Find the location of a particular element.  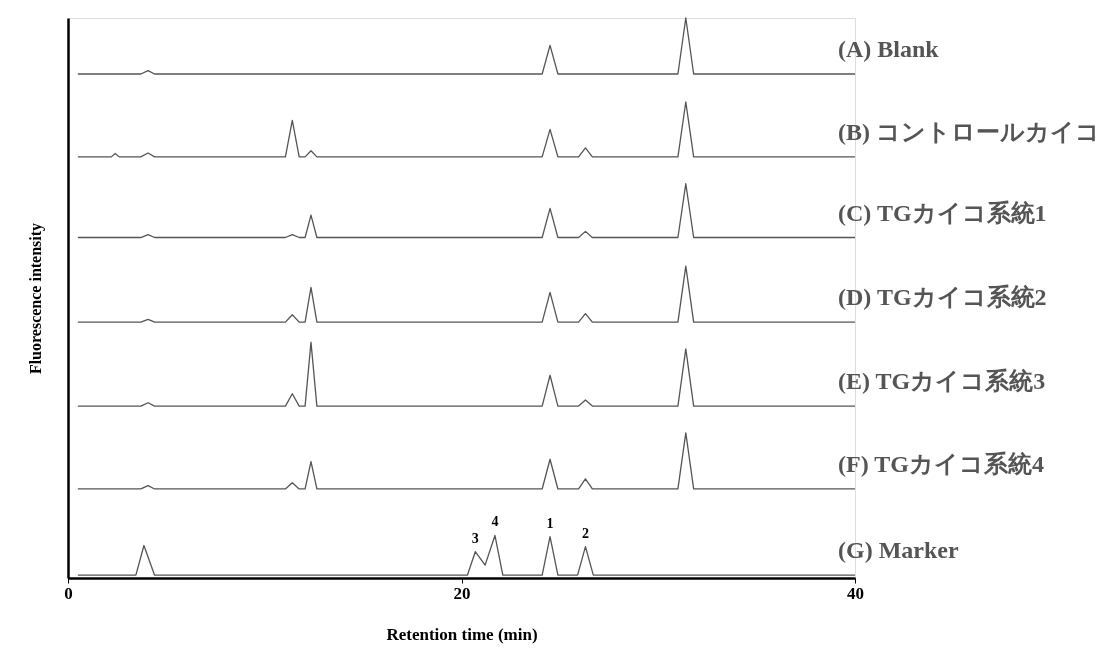

annotation: 4 is located at coordinates (495, 522).